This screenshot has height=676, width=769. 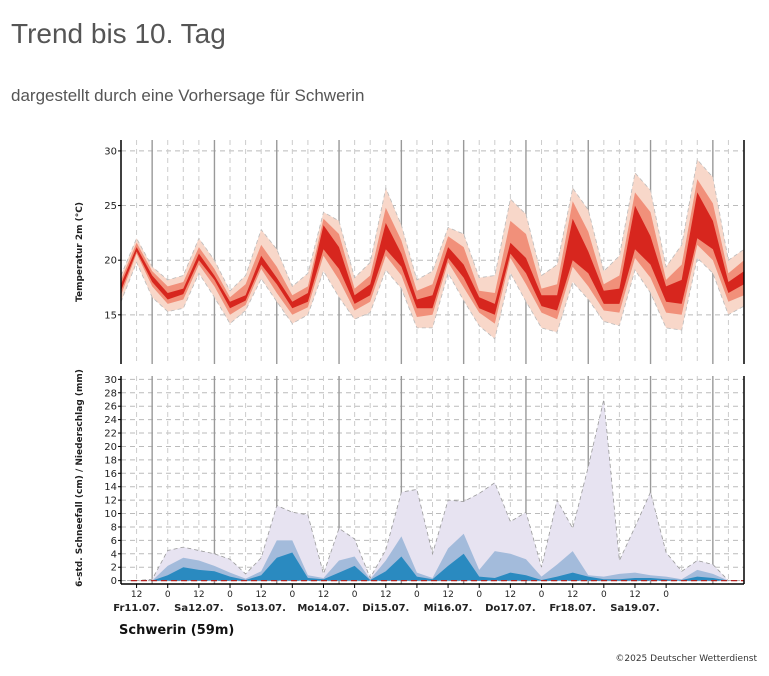 What do you see at coordinates (136, 608) in the screenshot?
I see `day-tick-label: Fr11.07.` at bounding box center [136, 608].